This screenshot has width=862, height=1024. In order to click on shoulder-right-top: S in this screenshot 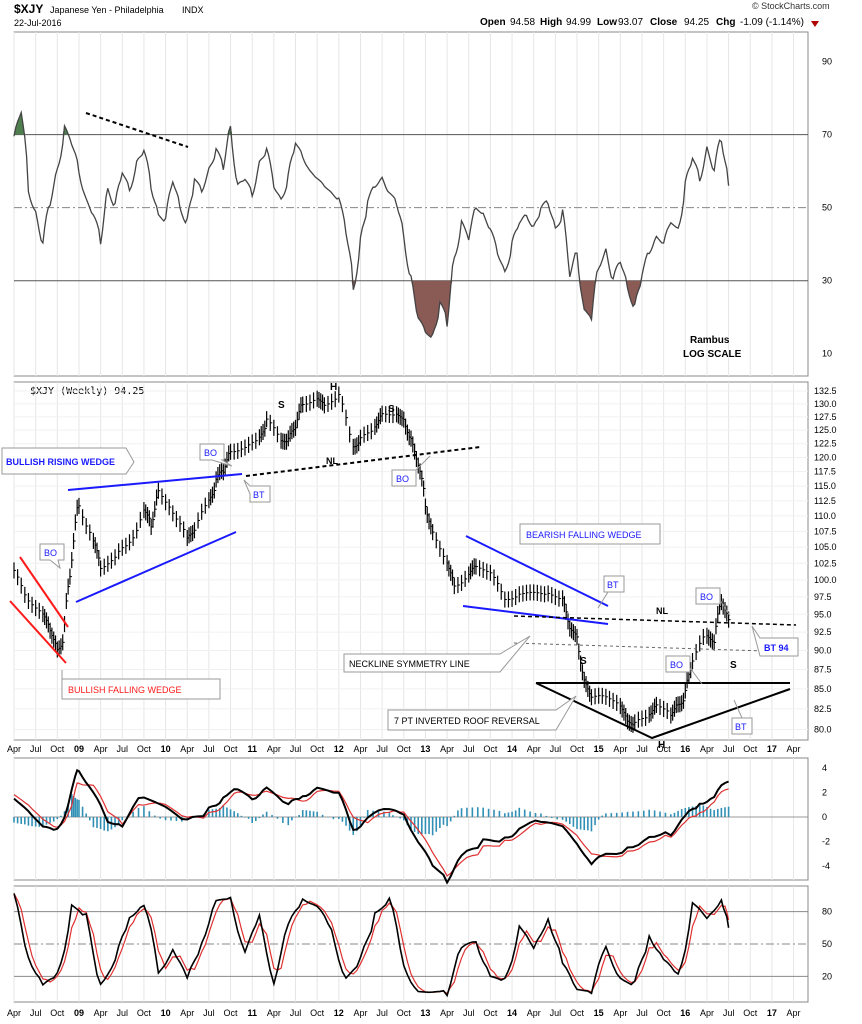, I will do `click(391, 409)`.